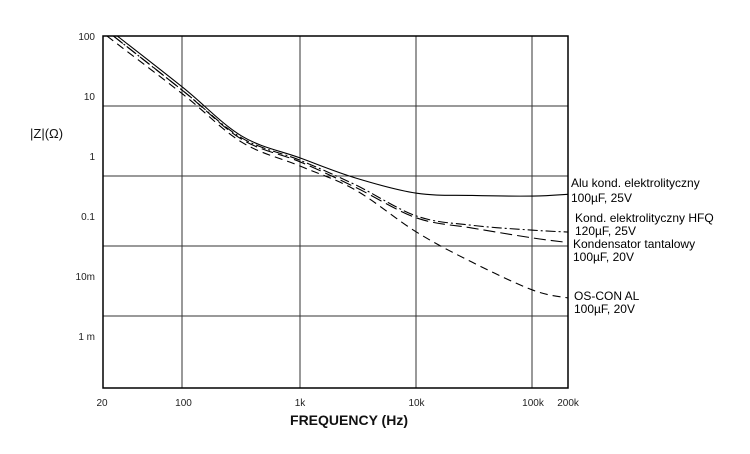 The height and width of the screenshot is (454, 750). What do you see at coordinates (85, 277) in the screenshot?
I see `y-tick-label: 10m` at bounding box center [85, 277].